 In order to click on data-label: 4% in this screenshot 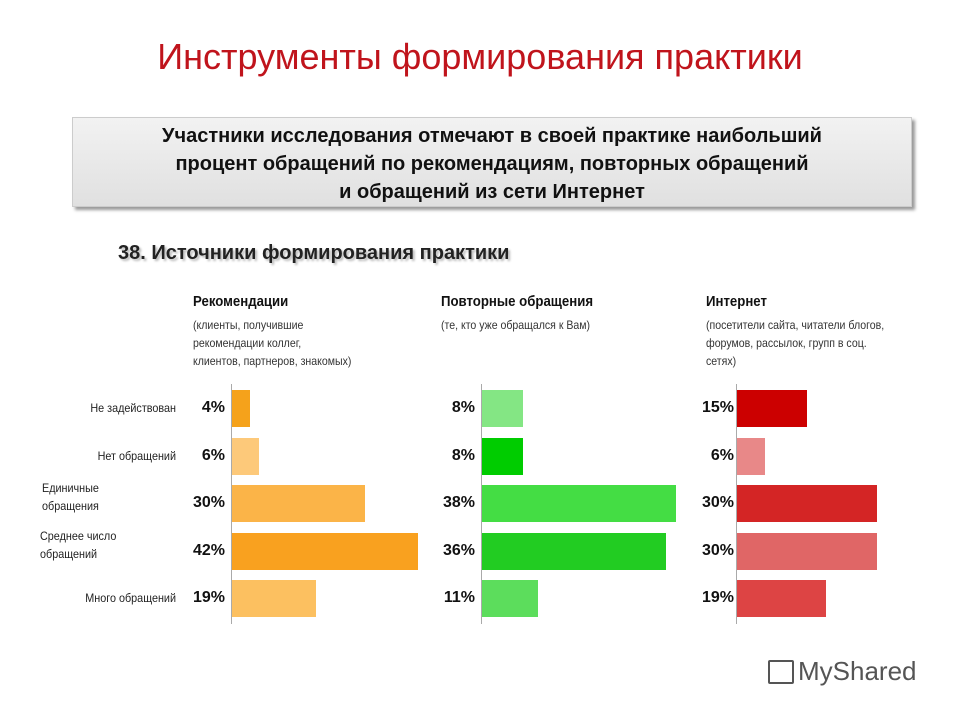, I will do `click(213, 407)`.